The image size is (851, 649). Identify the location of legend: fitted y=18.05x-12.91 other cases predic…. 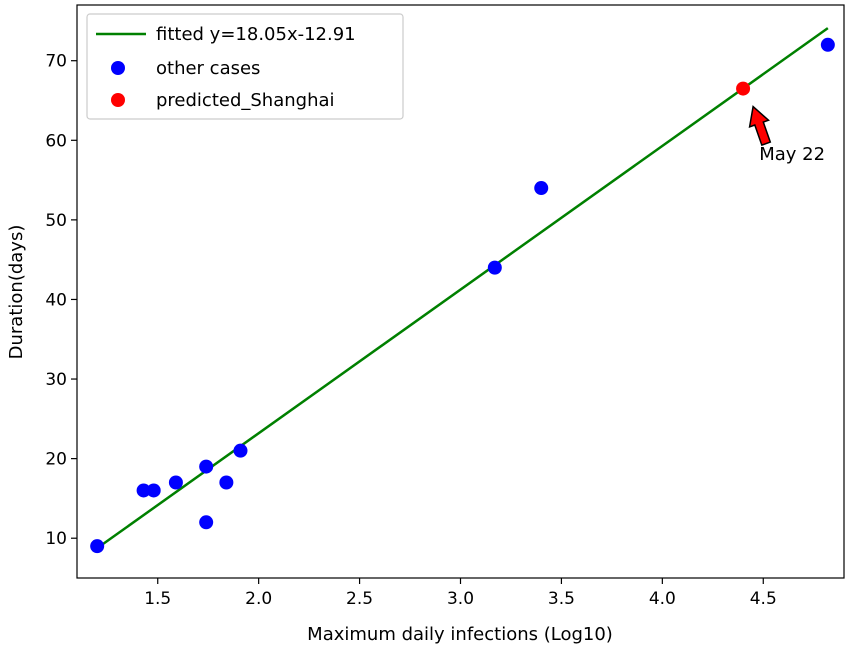
(245, 66).